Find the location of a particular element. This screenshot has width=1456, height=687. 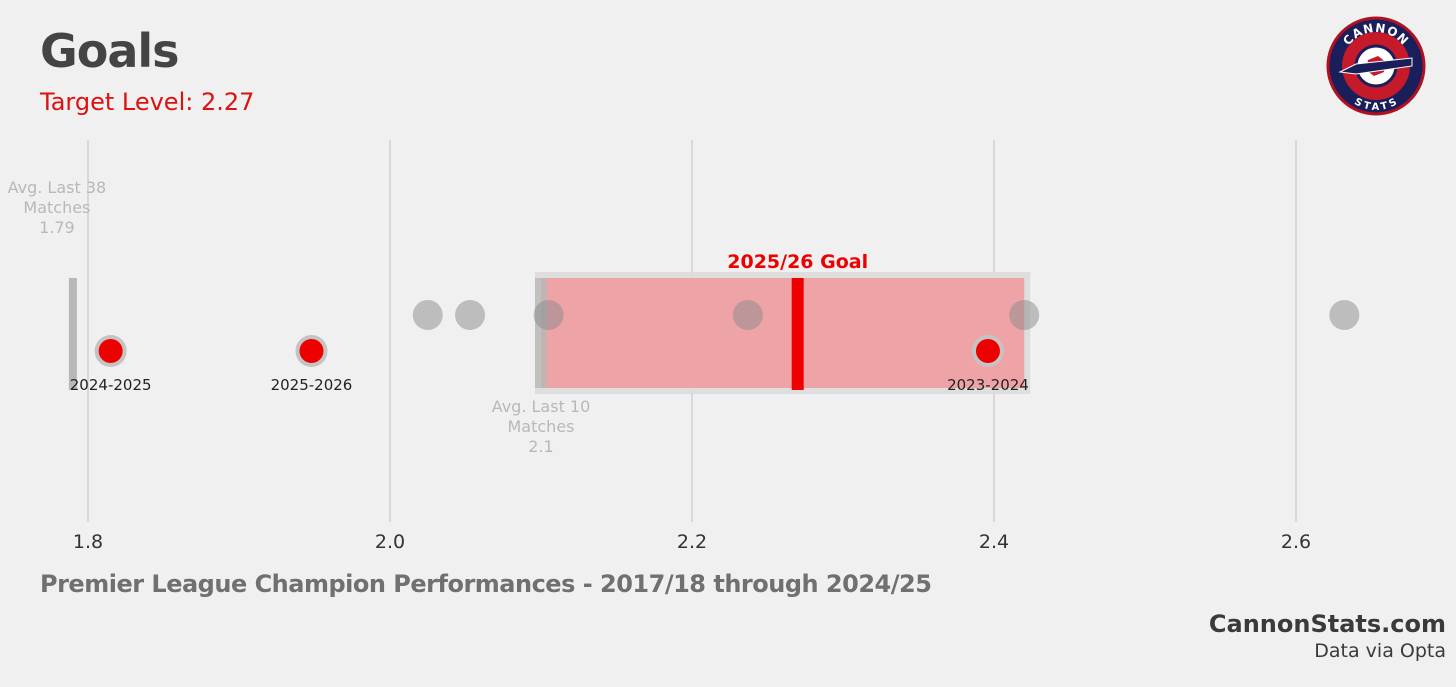

avg-last-10-label: Avg. Last 10 Matches 2.1 is located at coordinates (541, 426).